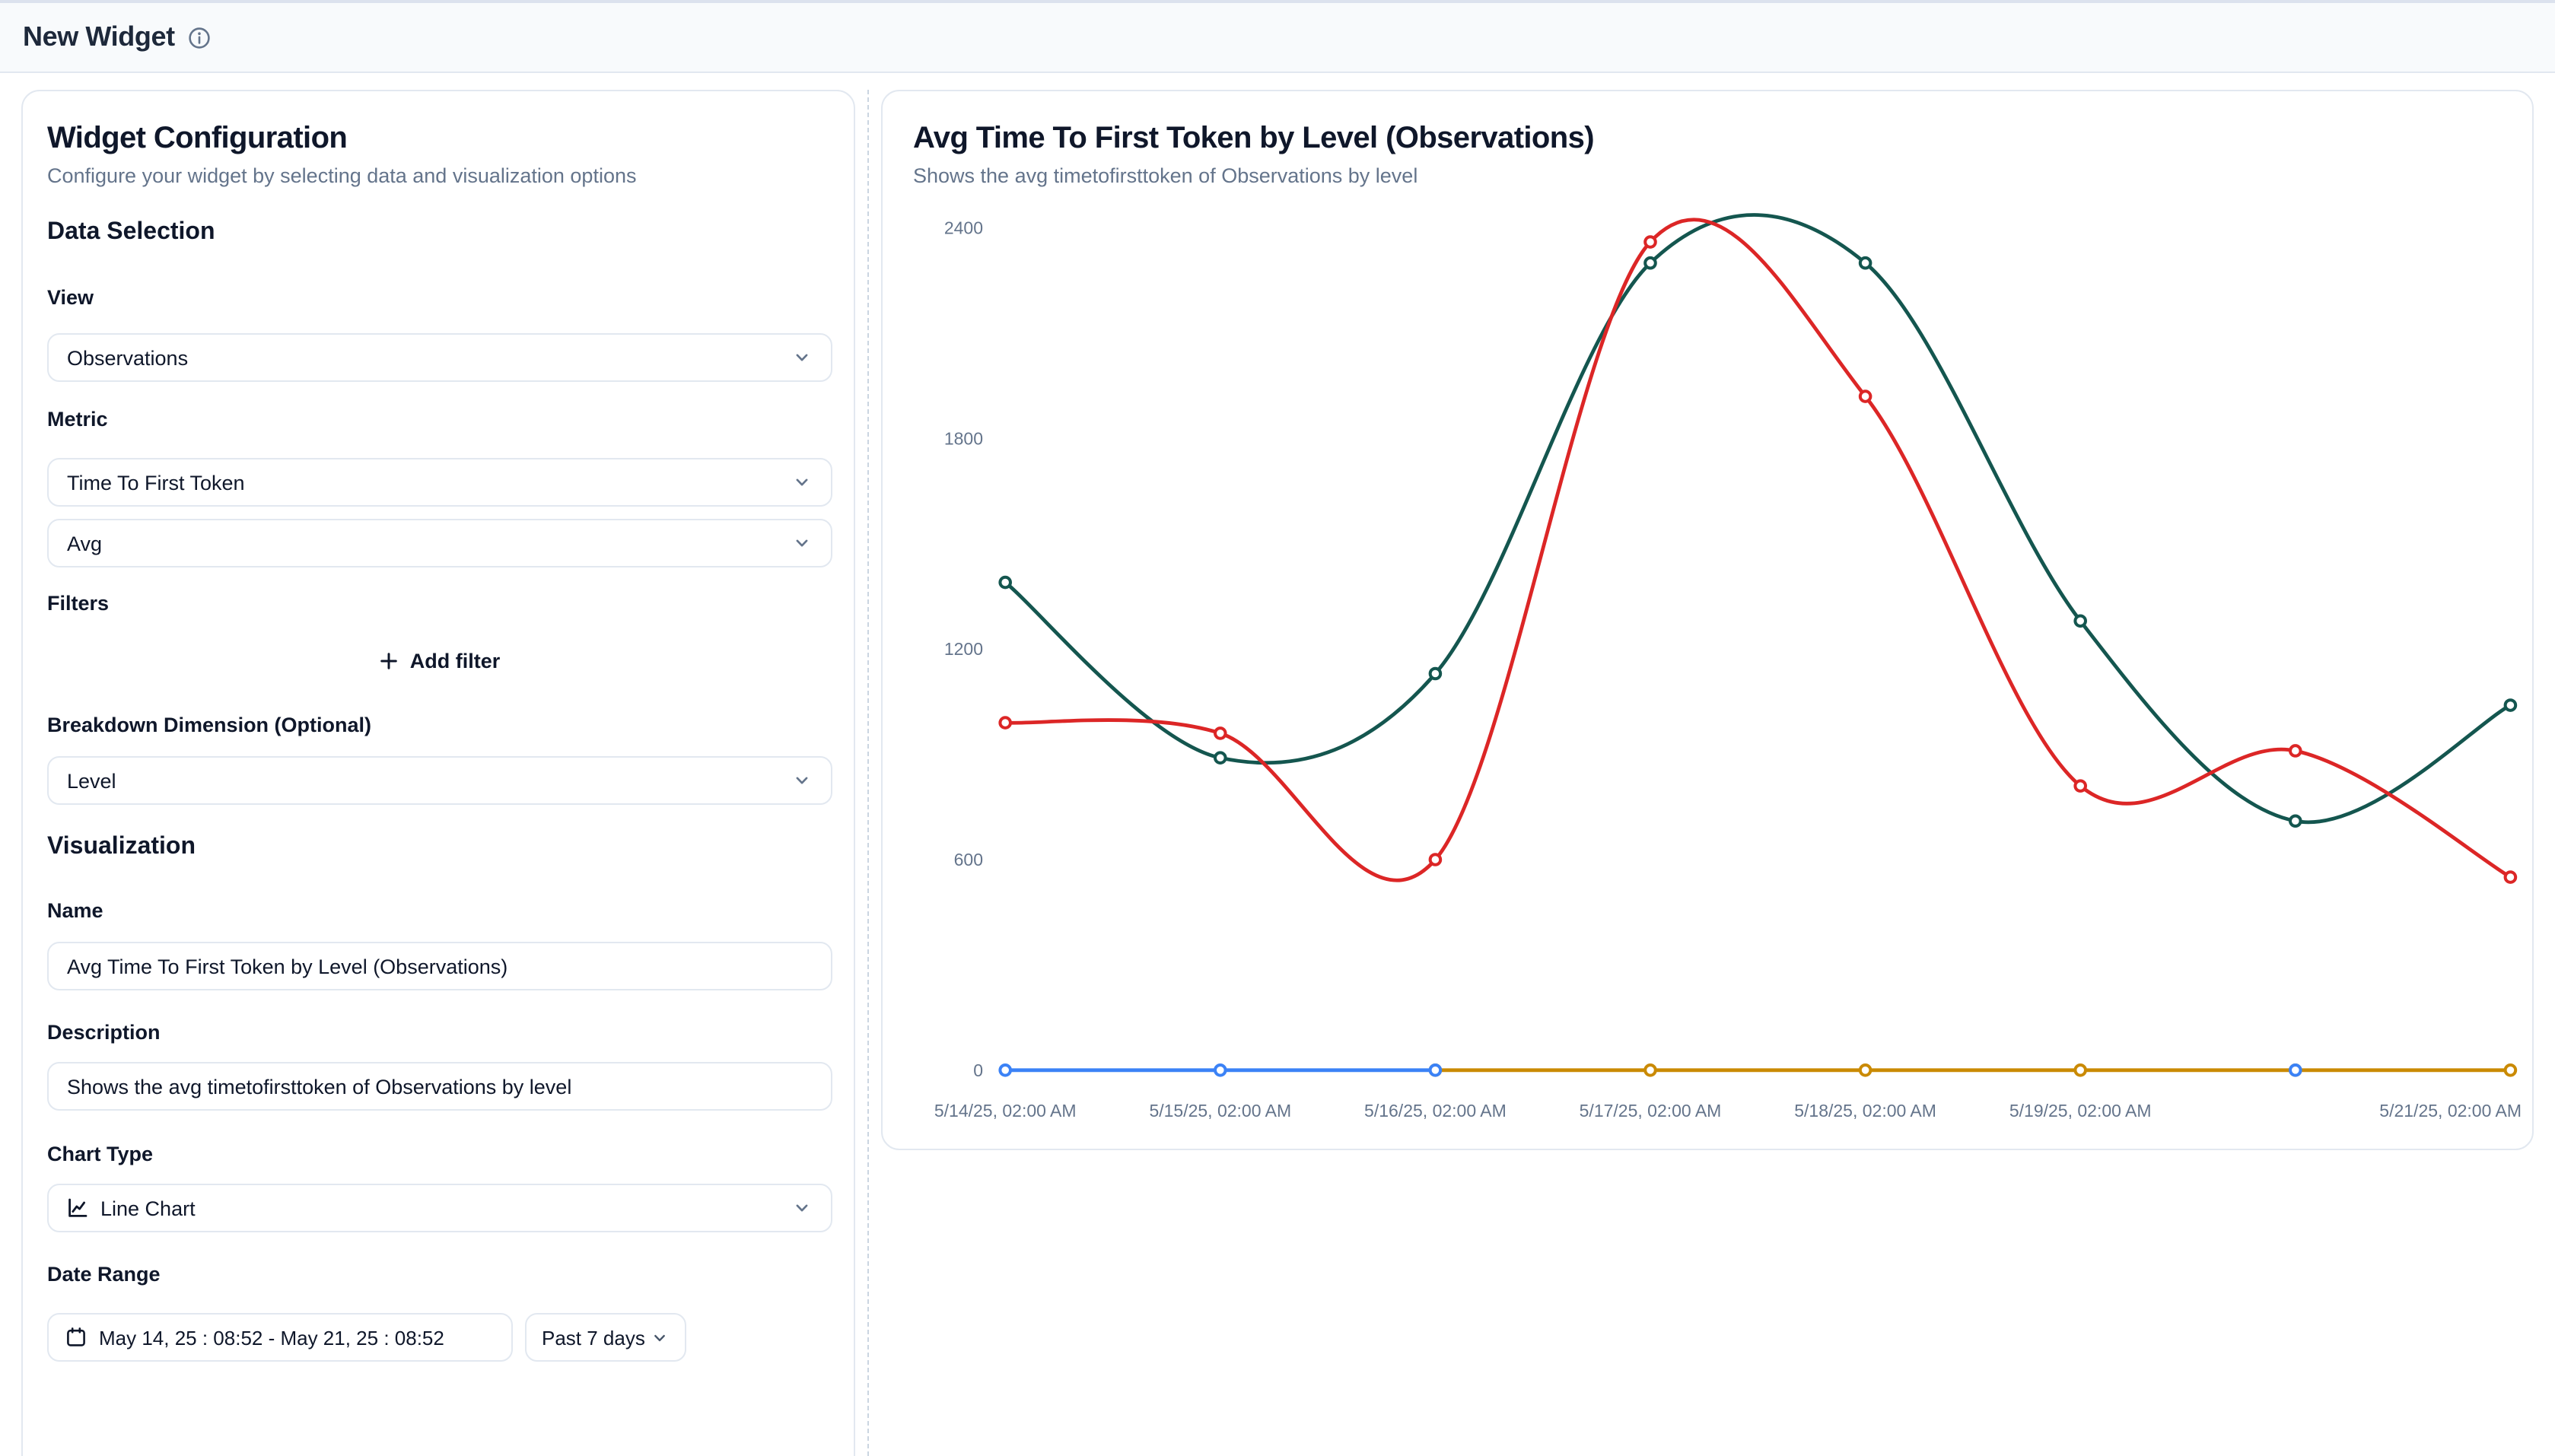  What do you see at coordinates (439, 543) in the screenshot?
I see `aggregation-select: Avg` at bounding box center [439, 543].